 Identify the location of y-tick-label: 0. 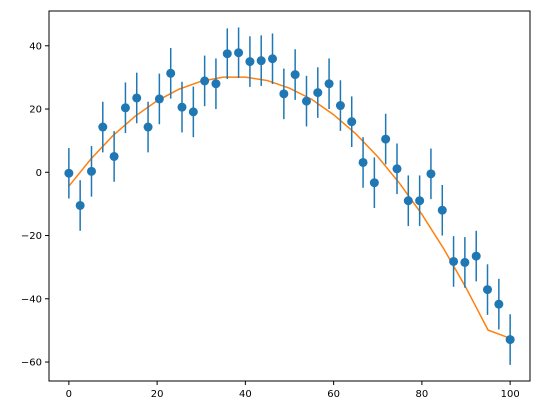
(39, 173).